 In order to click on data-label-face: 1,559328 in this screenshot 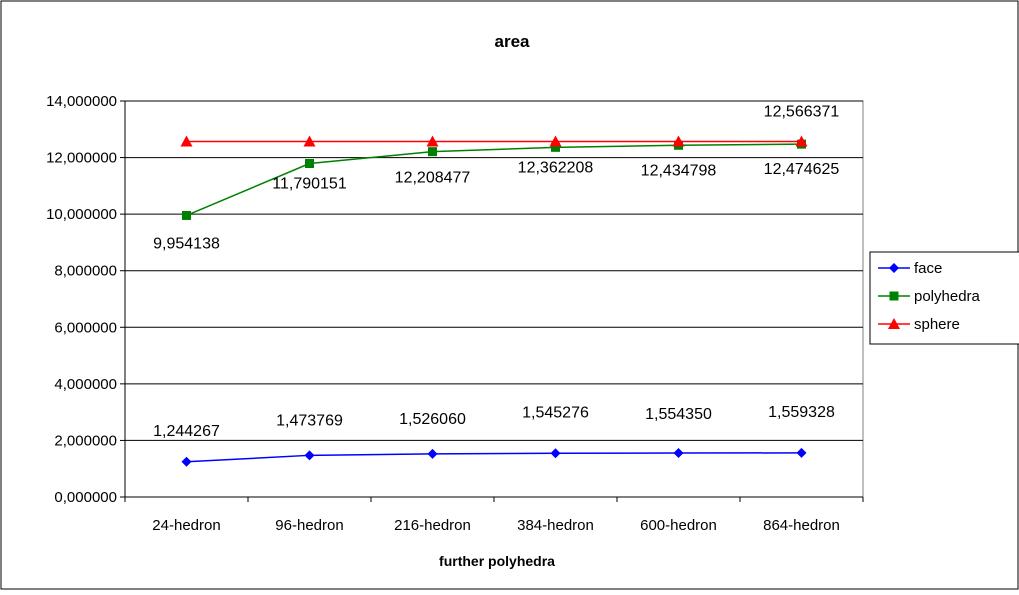, I will do `click(801, 412)`.